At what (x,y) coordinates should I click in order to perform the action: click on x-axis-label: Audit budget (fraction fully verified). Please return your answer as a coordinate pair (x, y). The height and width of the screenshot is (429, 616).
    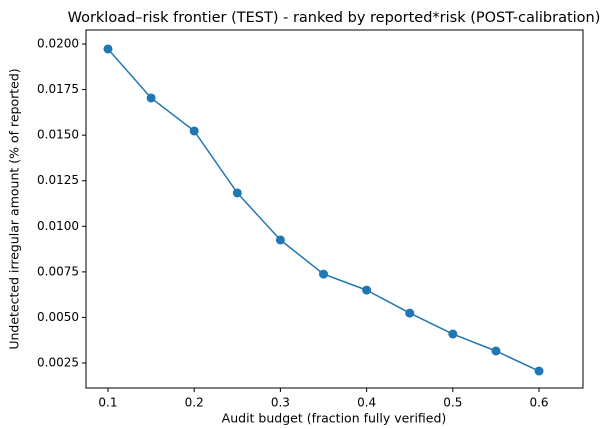
    Looking at the image, I should click on (334, 418).